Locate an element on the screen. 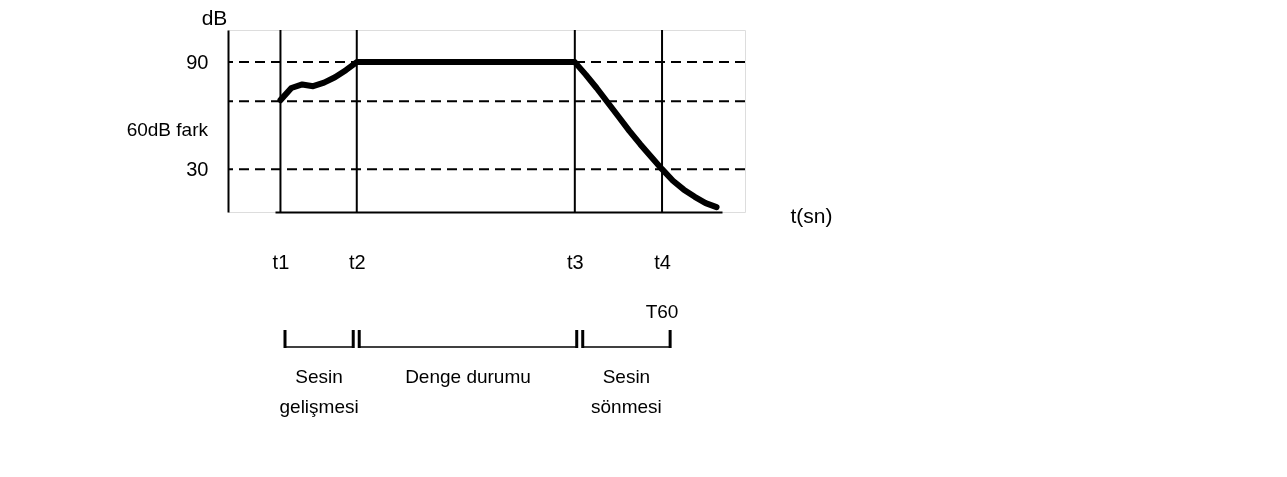  text: Sesin gelişmesi is located at coordinates (319, 391).